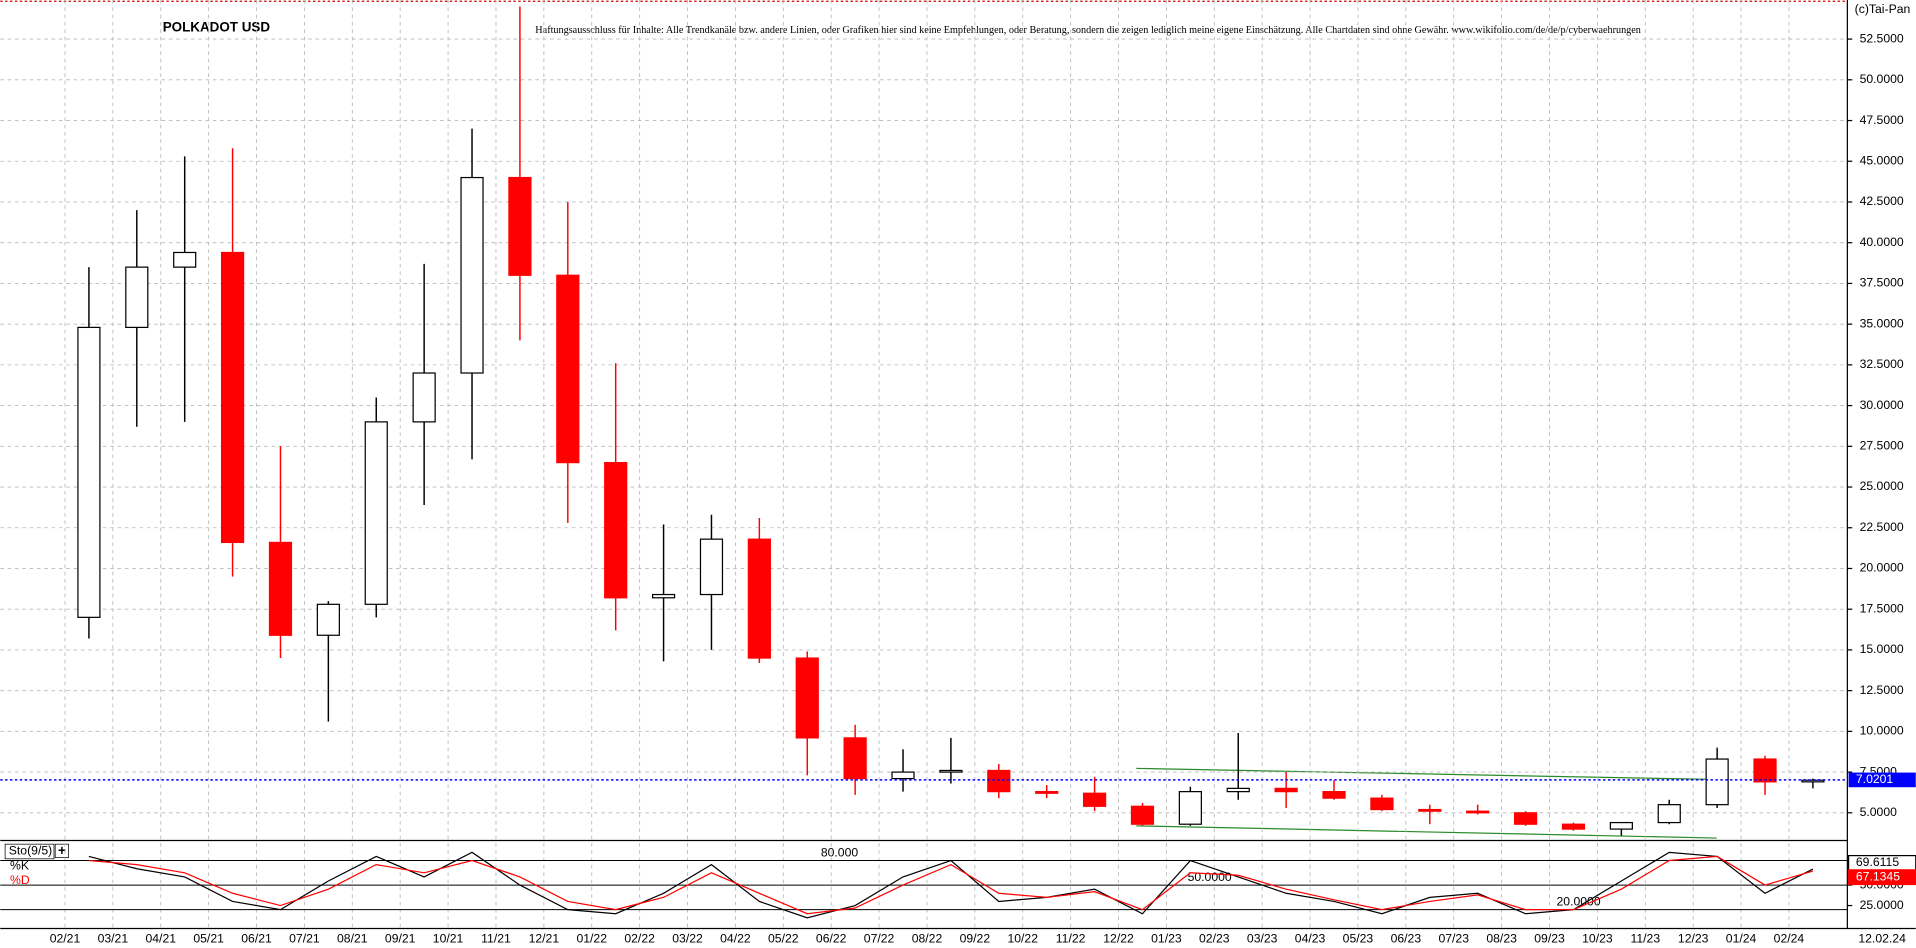  Describe the element at coordinates (783, 939) in the screenshot. I see `x-tick-label: 05/22` at that location.